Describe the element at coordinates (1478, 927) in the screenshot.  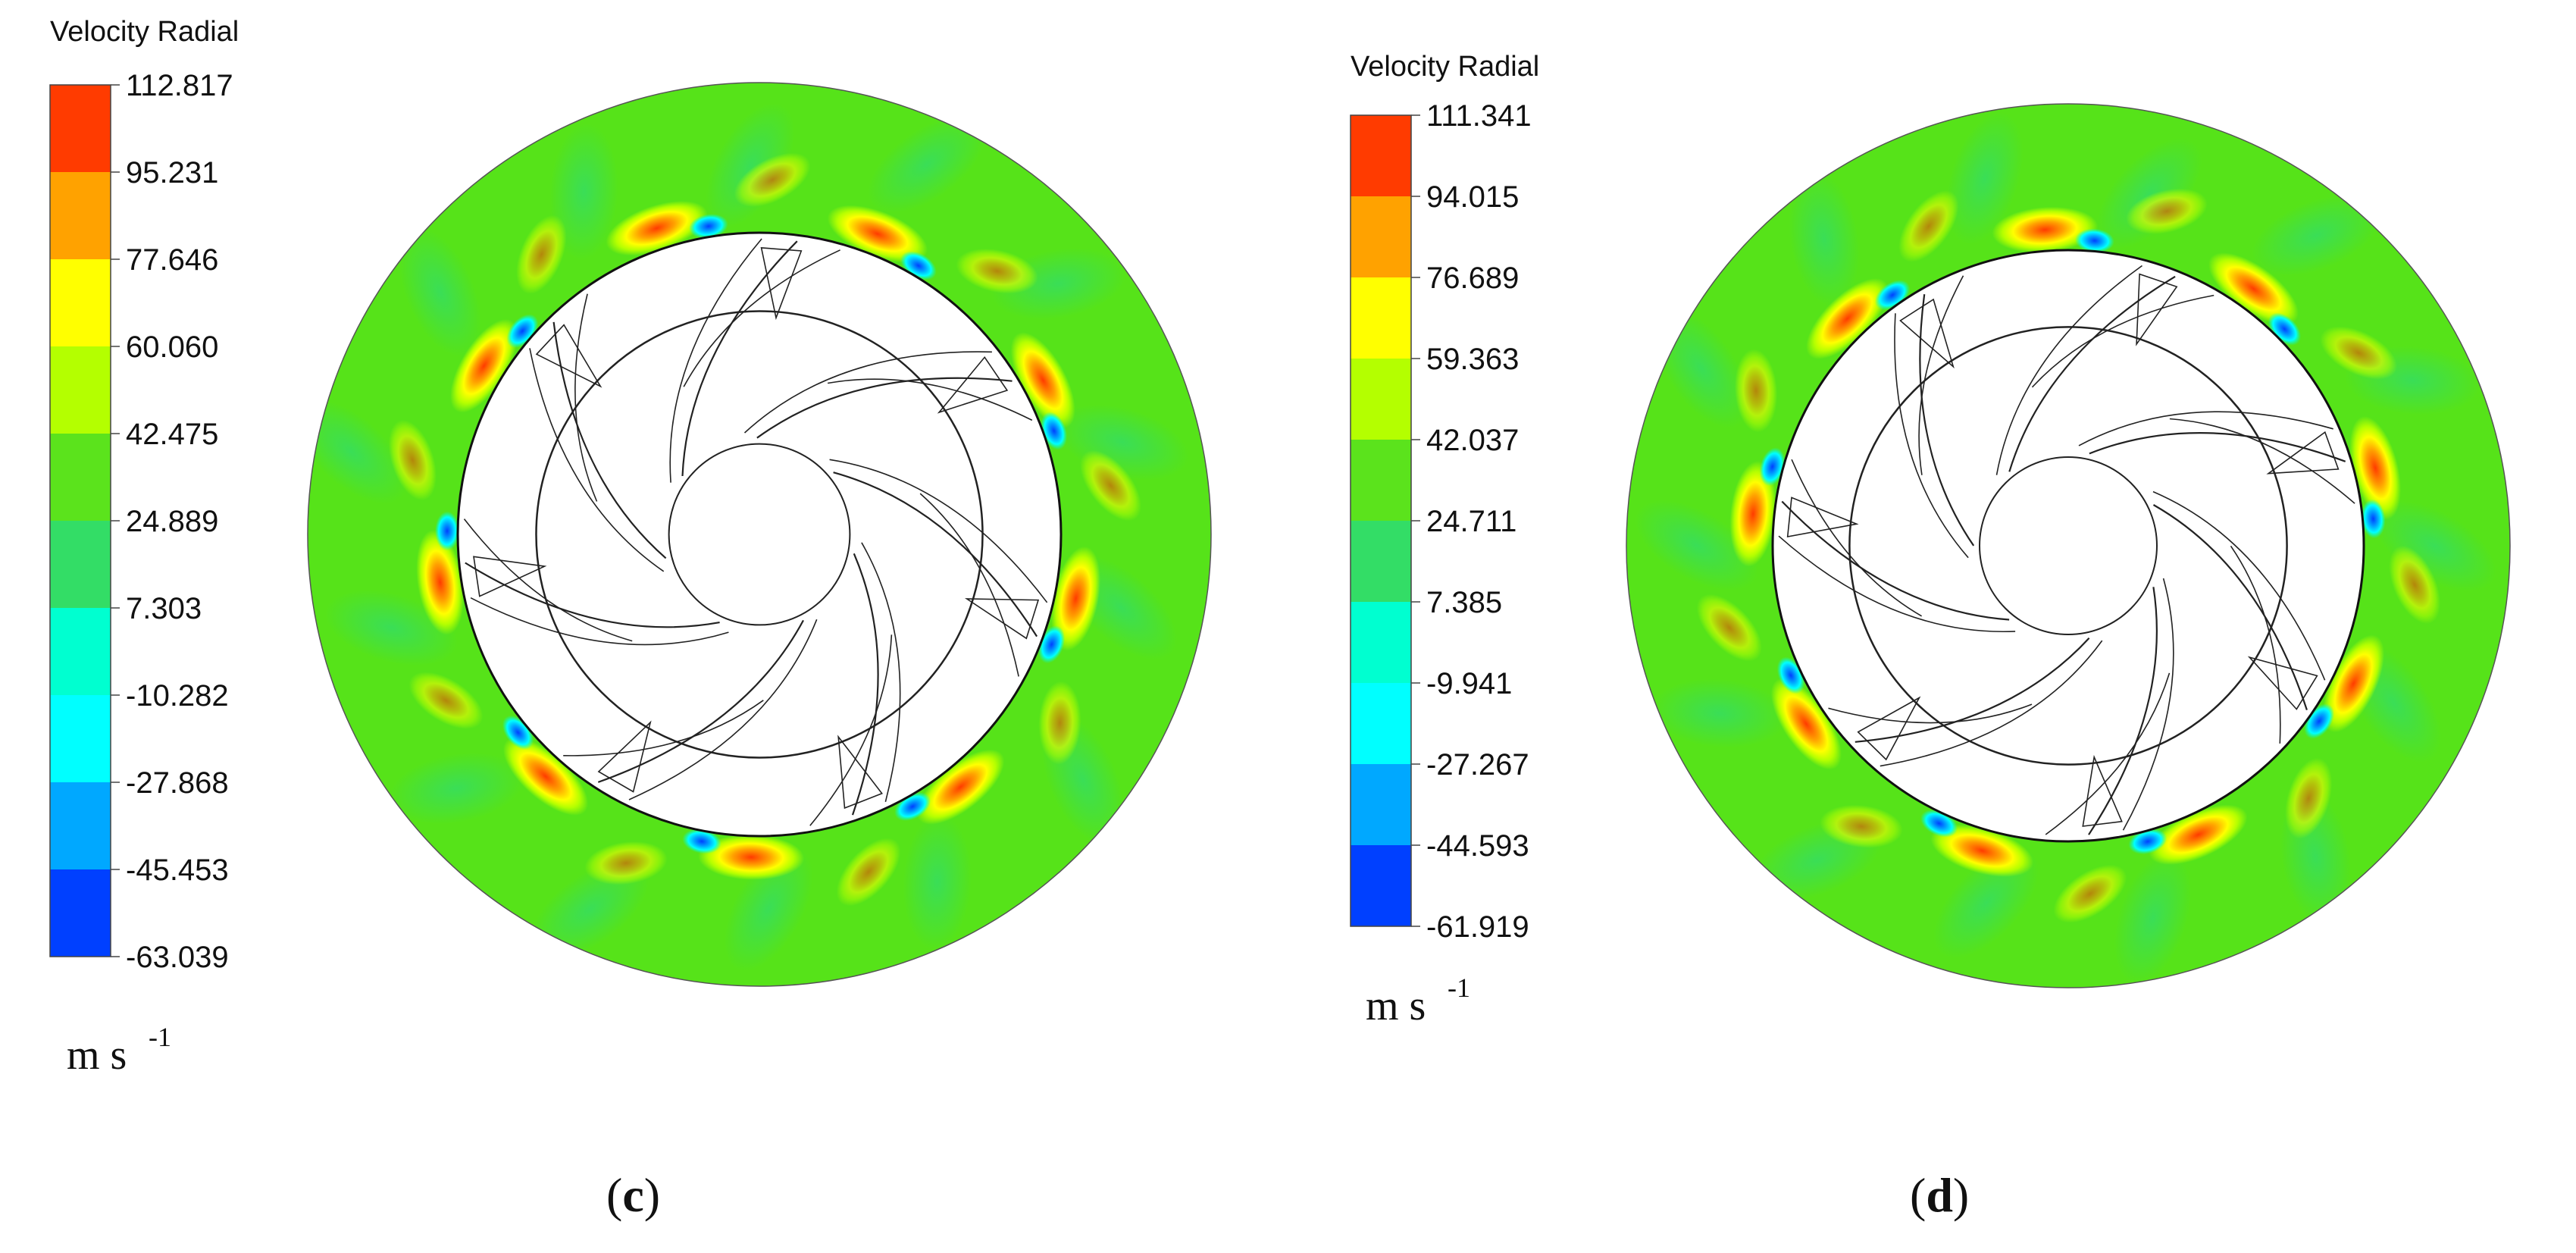
I see `tick-label: -61.919` at that location.